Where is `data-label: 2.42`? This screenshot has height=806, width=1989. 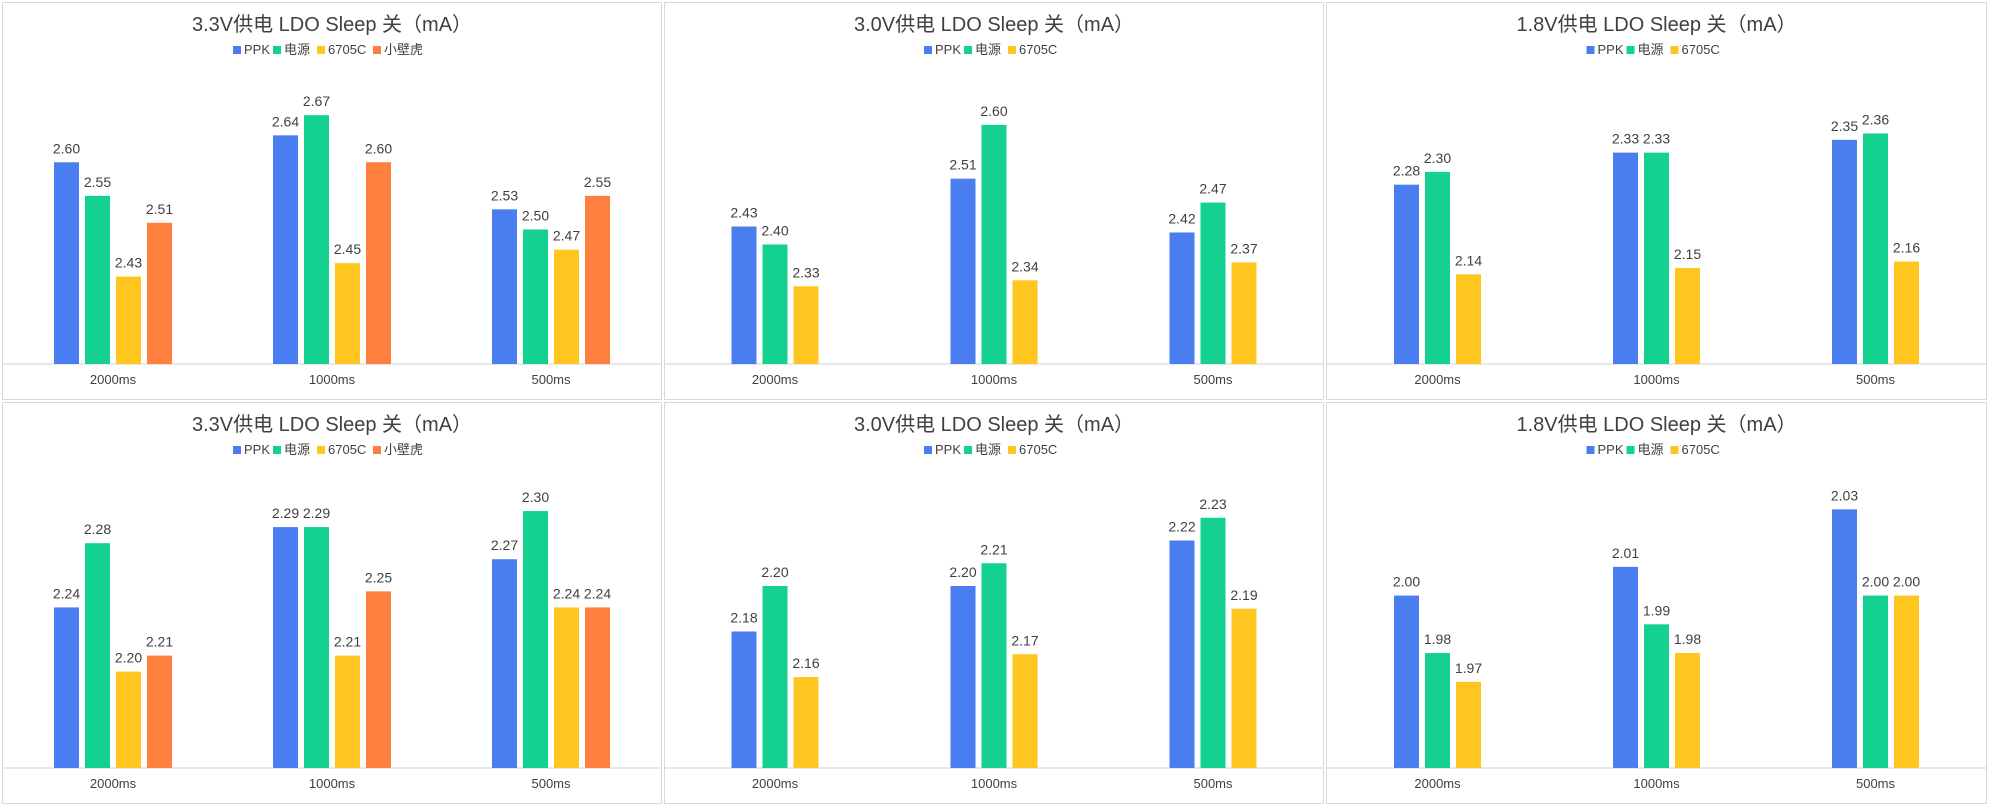 data-label: 2.42 is located at coordinates (1181, 218).